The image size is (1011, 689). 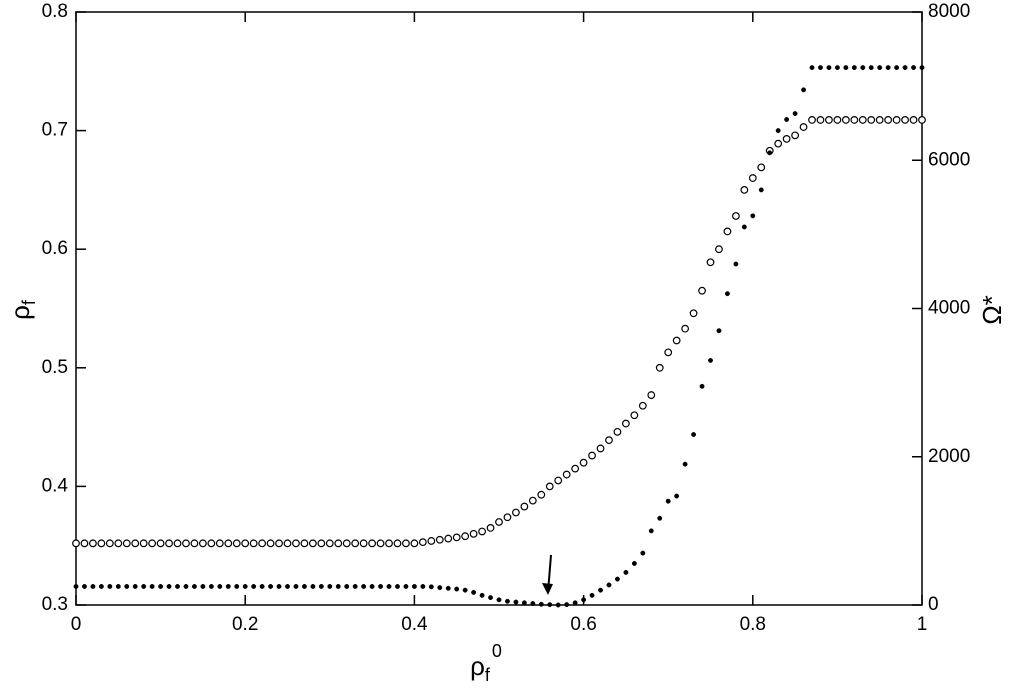 I want to click on y-tick-label: 0.3, so click(x=55, y=604).